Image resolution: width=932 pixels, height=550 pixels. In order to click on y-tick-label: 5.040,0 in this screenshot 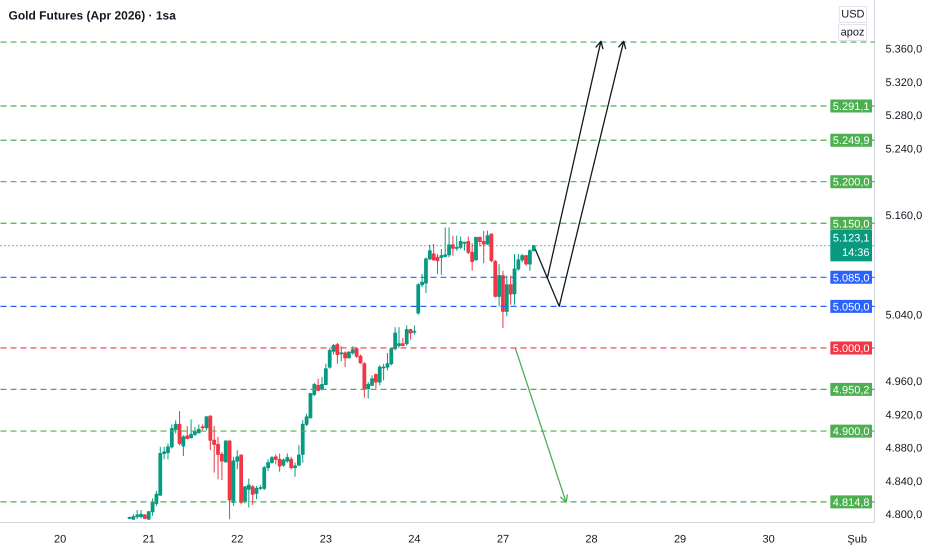, I will do `click(904, 316)`.